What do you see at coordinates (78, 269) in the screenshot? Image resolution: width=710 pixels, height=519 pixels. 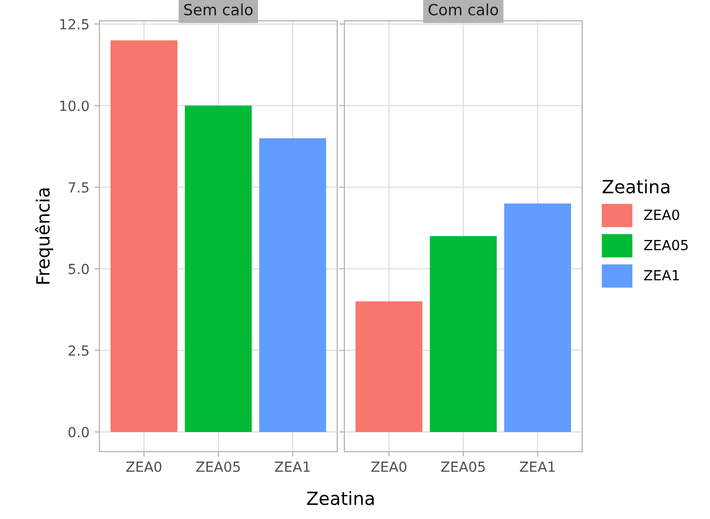 I see `y-tick-label: 5.0` at bounding box center [78, 269].